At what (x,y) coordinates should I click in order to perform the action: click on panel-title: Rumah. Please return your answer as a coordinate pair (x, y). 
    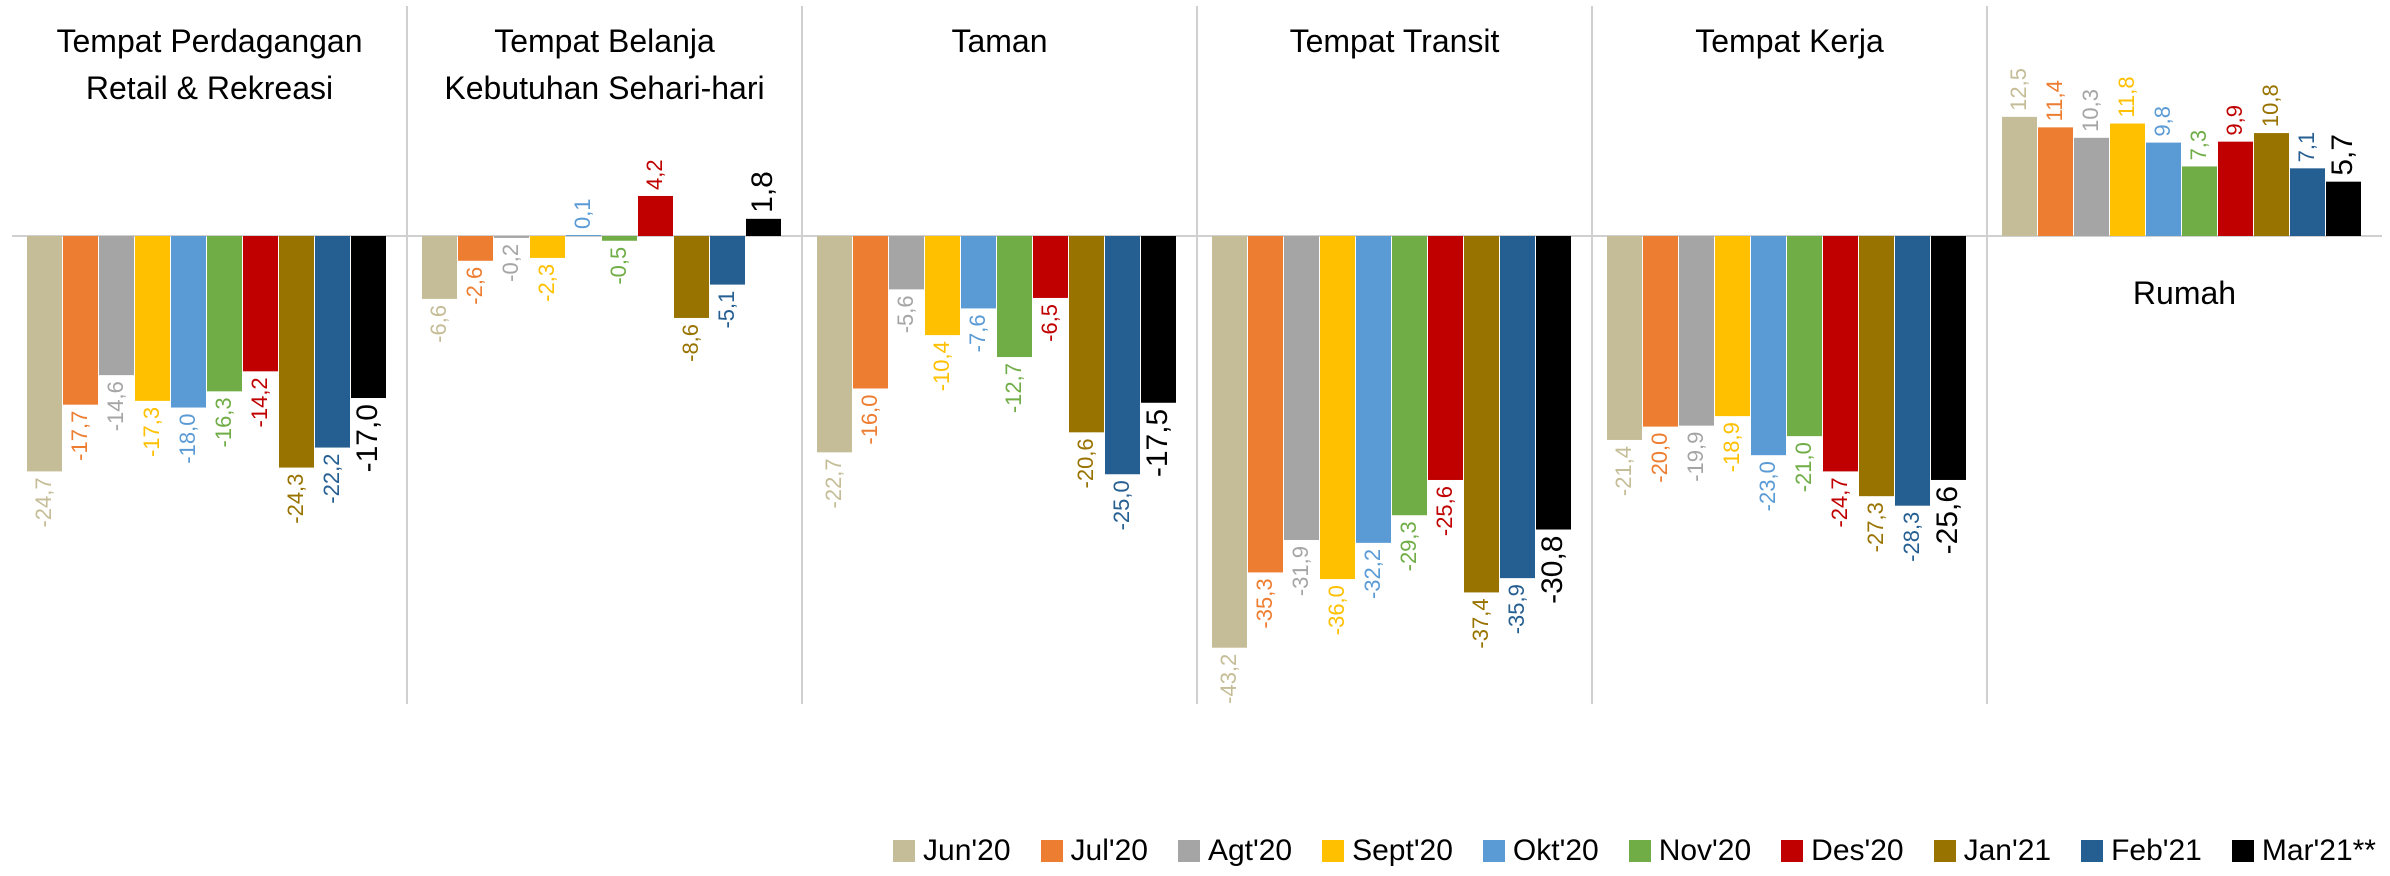
    Looking at the image, I should click on (2184, 293).